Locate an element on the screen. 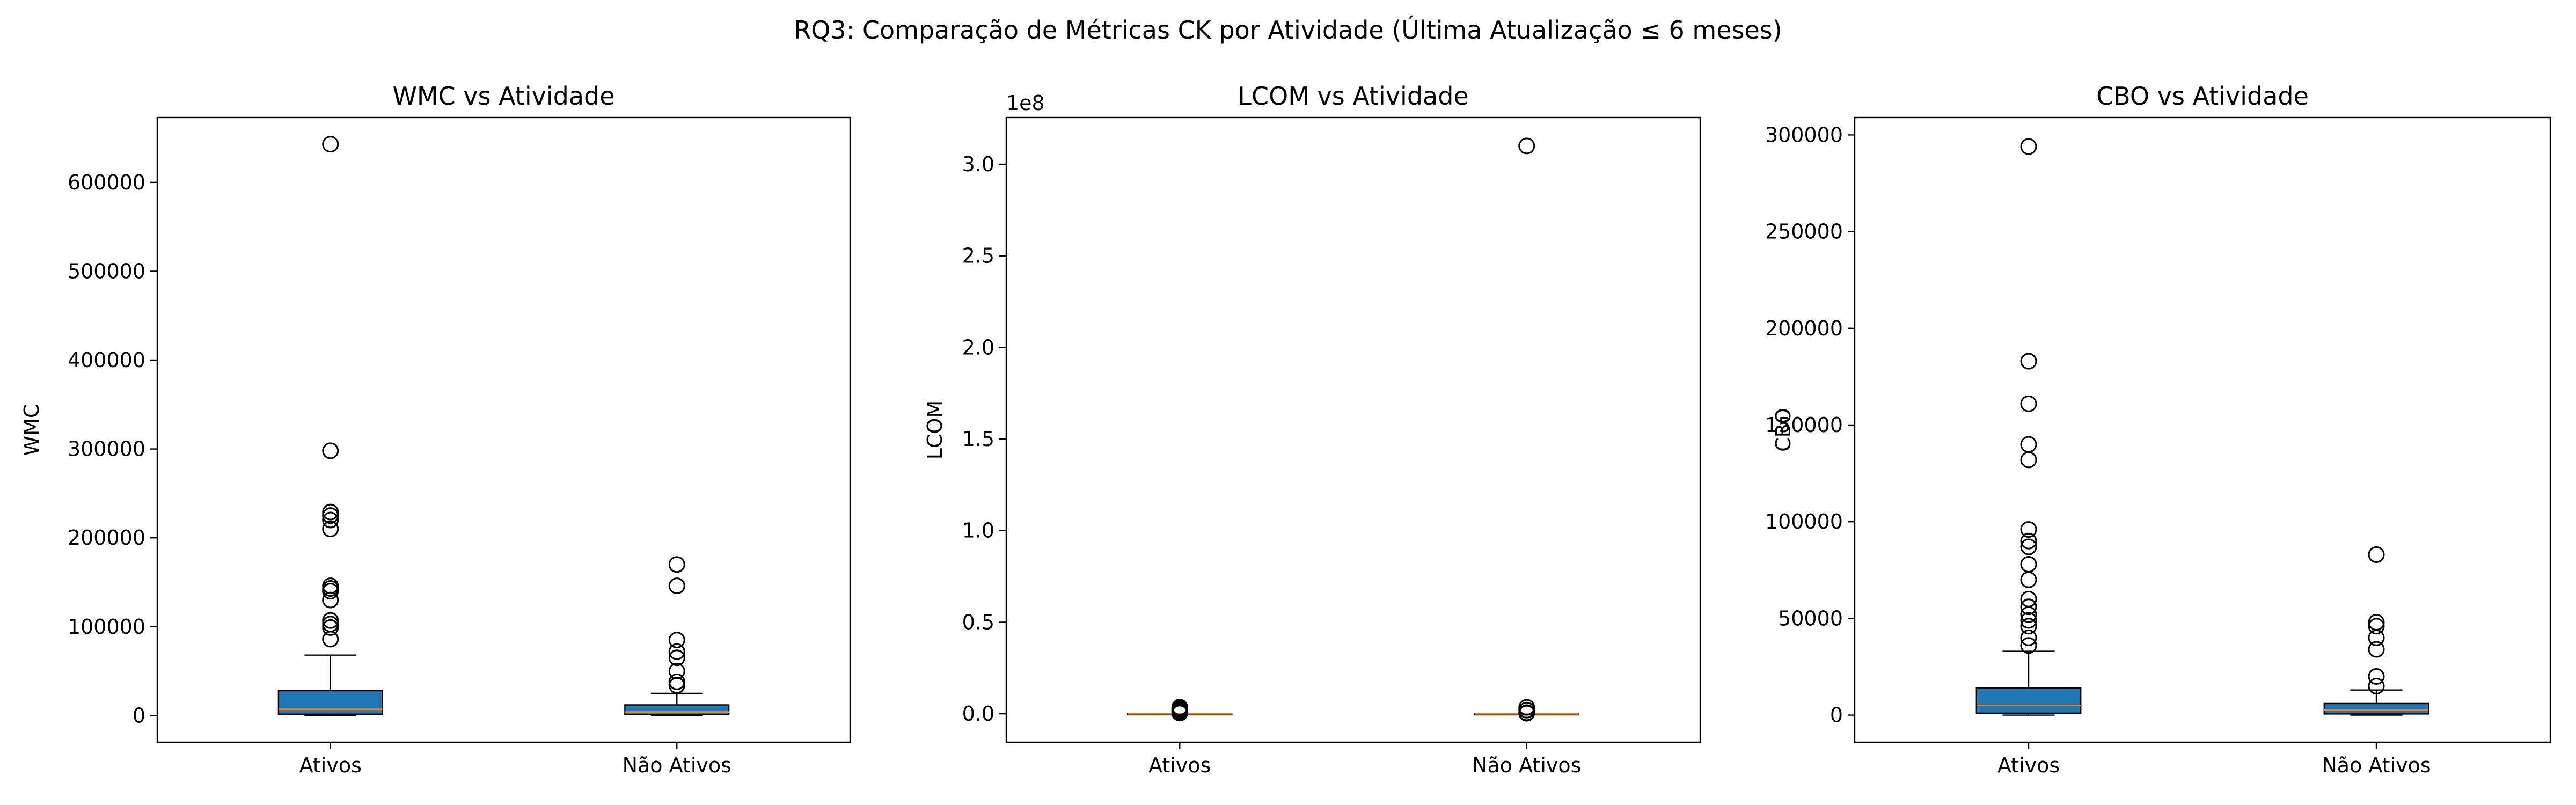 The width and height of the screenshot is (2576, 805). y-tick-label-wmc: 100000 is located at coordinates (106, 627).